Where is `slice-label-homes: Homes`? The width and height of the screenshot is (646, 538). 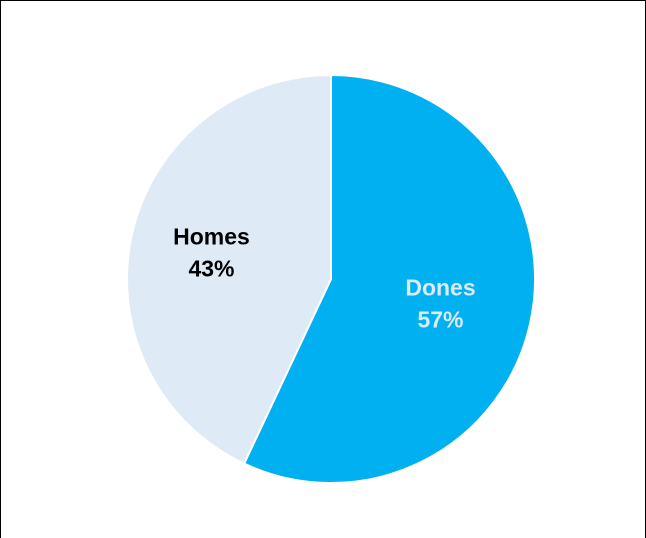
slice-label-homes: Homes is located at coordinates (211, 236).